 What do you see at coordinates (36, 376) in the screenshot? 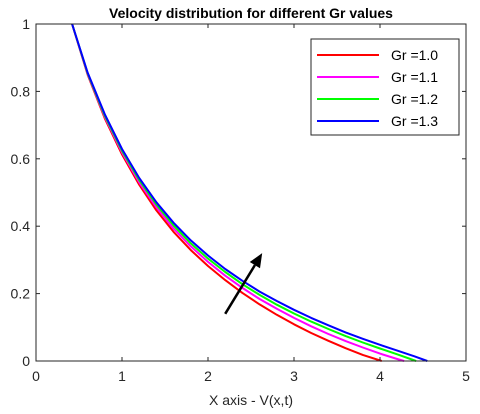
I see `x-tick-label: 0` at bounding box center [36, 376].